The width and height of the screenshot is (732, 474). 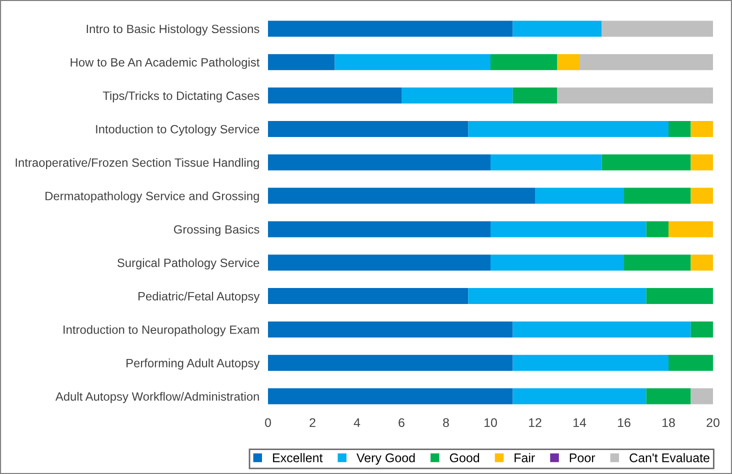 What do you see at coordinates (535, 422) in the screenshot?
I see `x-tick-label: 12` at bounding box center [535, 422].